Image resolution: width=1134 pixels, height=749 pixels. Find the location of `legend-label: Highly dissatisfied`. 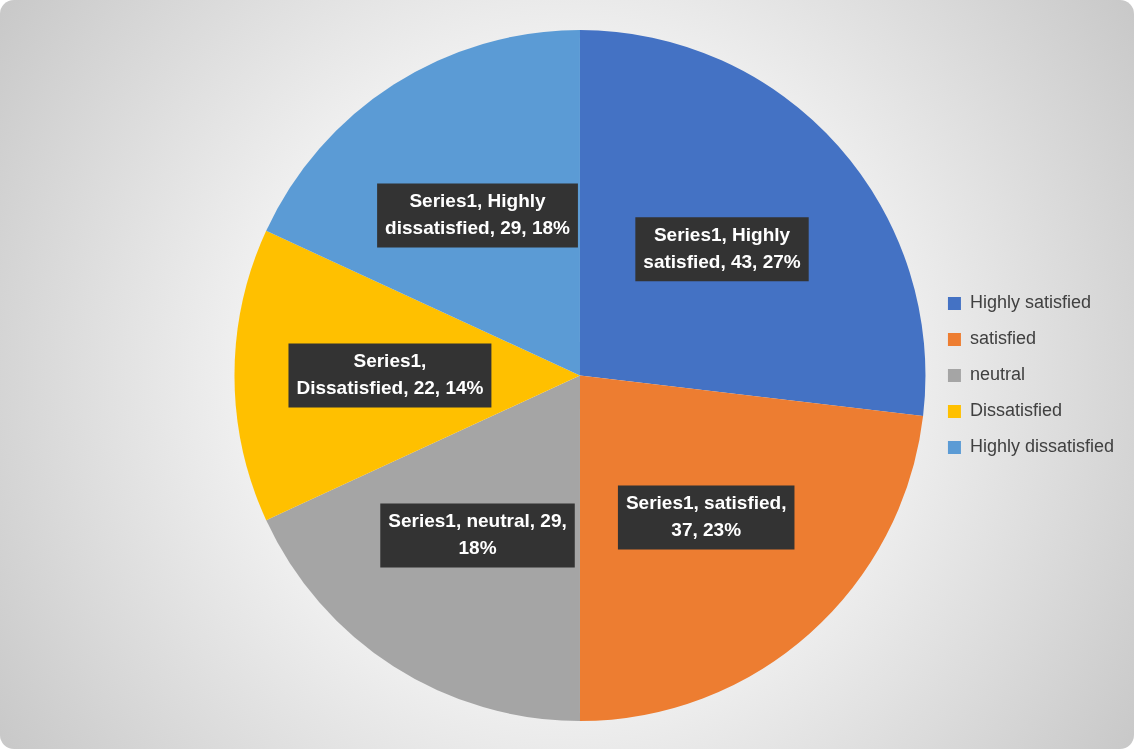

legend-label: Highly dissatisfied is located at coordinates (1041, 446).